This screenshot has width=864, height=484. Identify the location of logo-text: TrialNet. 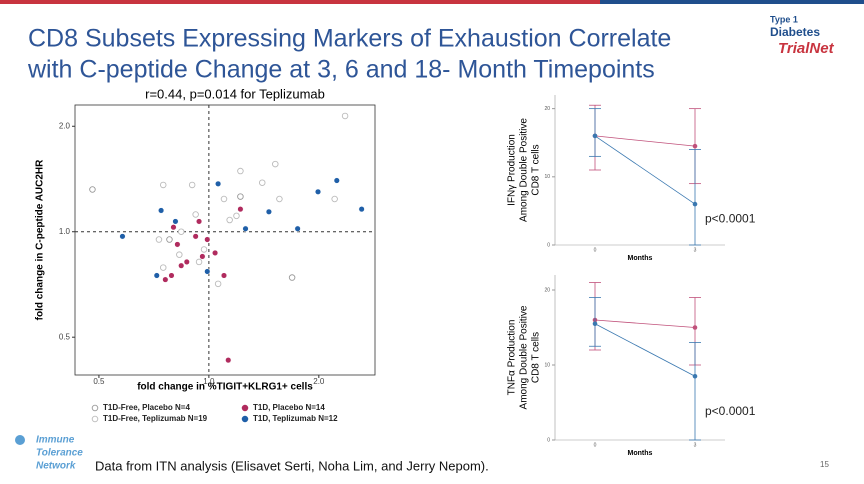
(806, 48).